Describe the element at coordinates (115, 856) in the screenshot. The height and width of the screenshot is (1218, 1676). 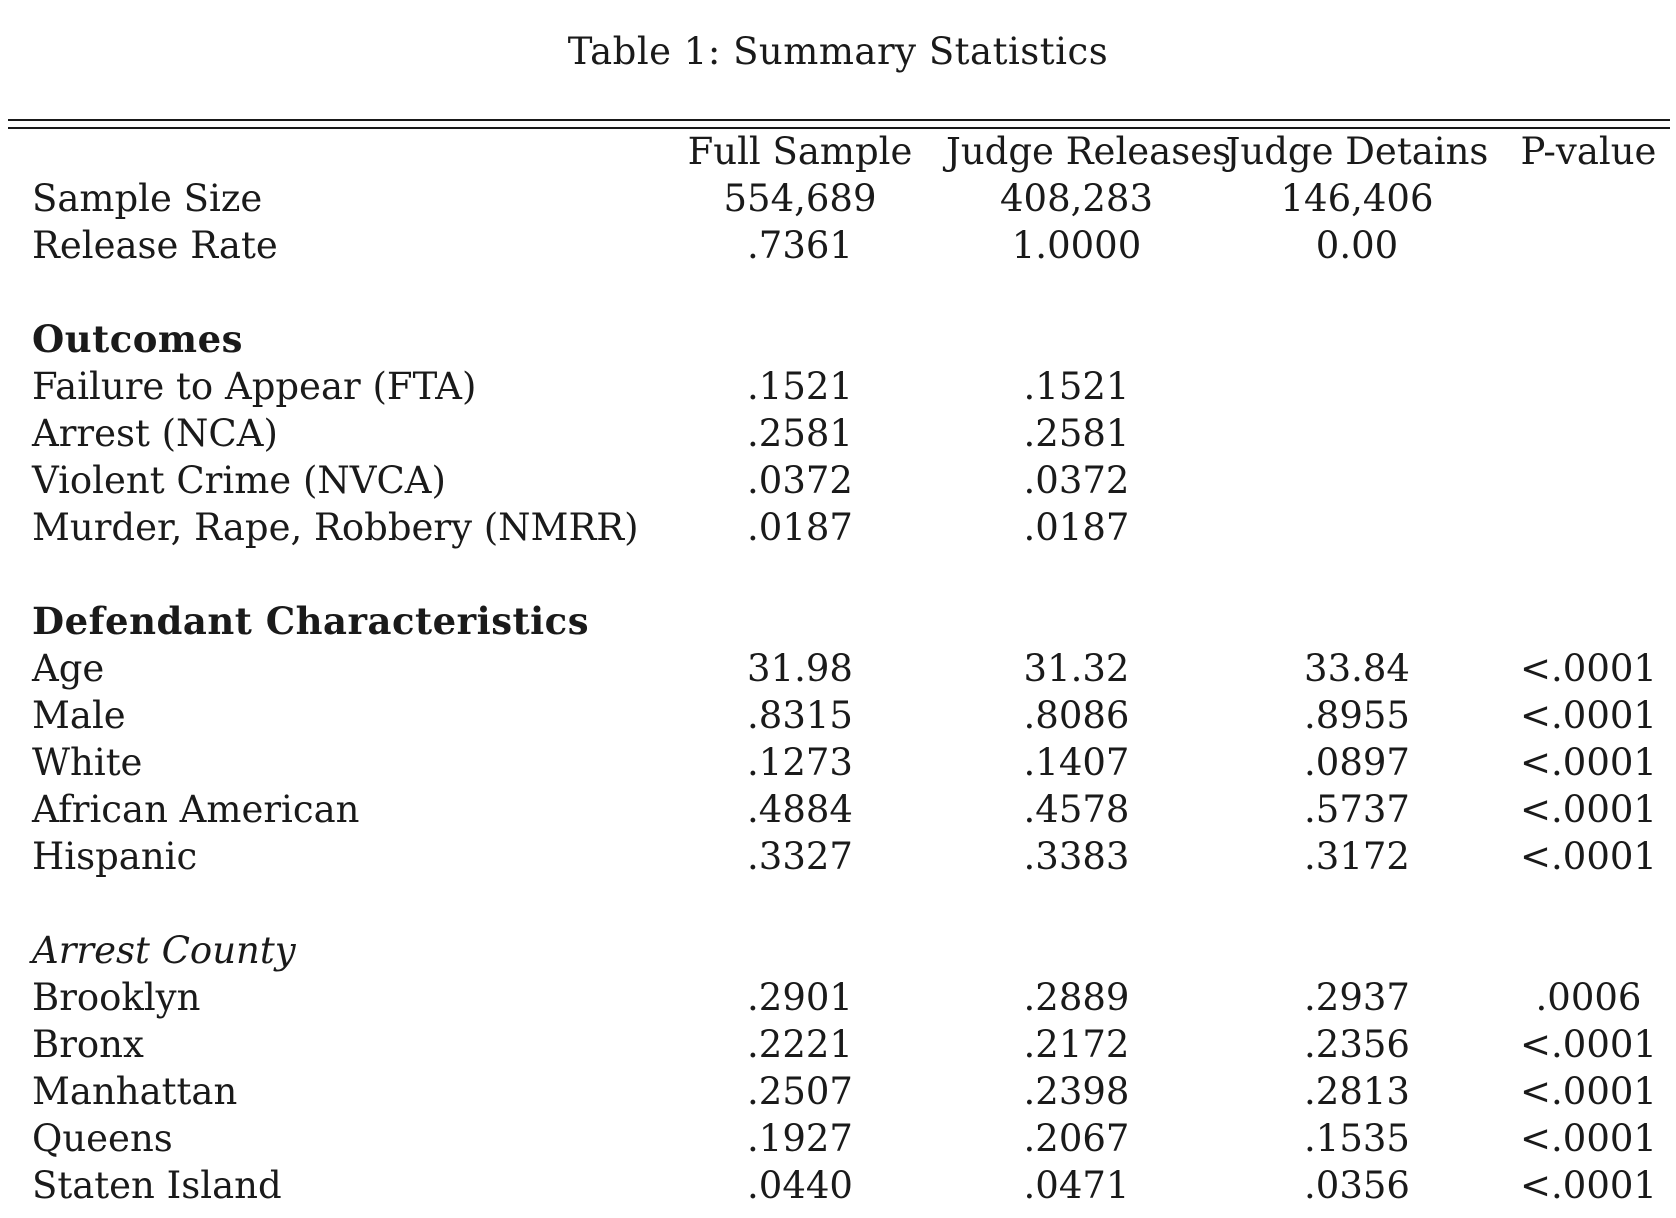
I see `row-label: Hispanic` at that location.